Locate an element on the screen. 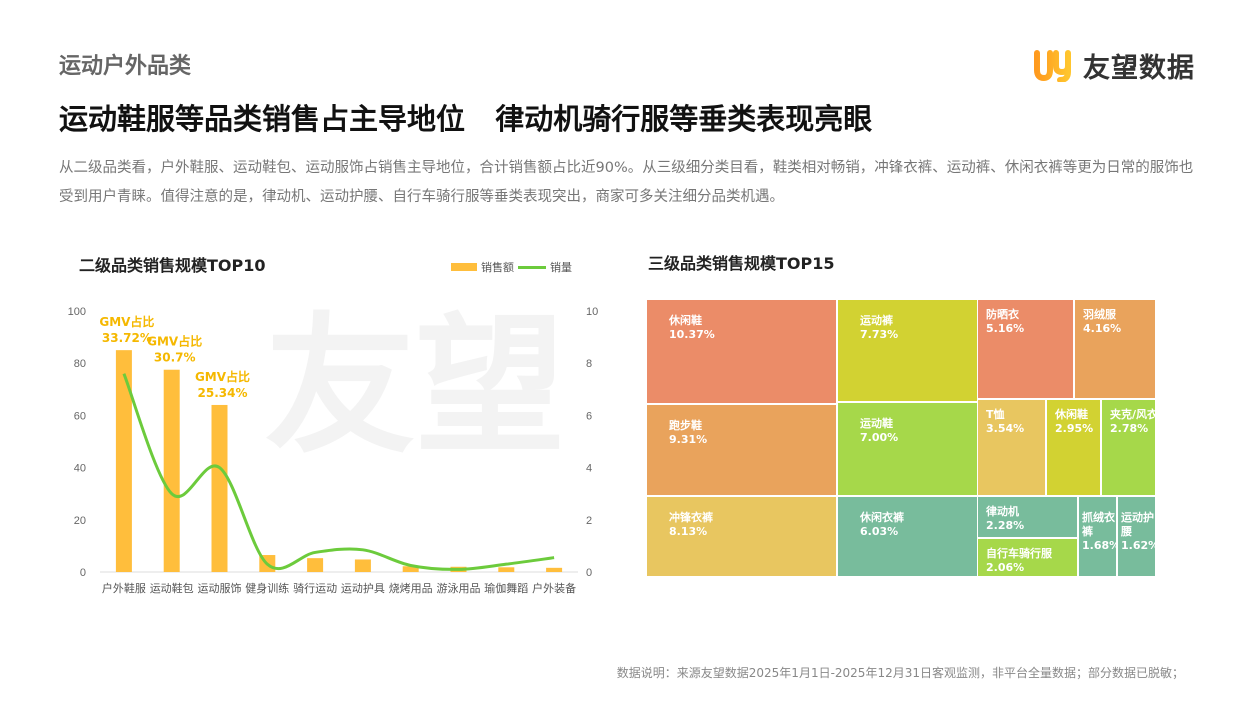 The image size is (1250, 703). tile-value: 3.54% is located at coordinates (1005, 428).